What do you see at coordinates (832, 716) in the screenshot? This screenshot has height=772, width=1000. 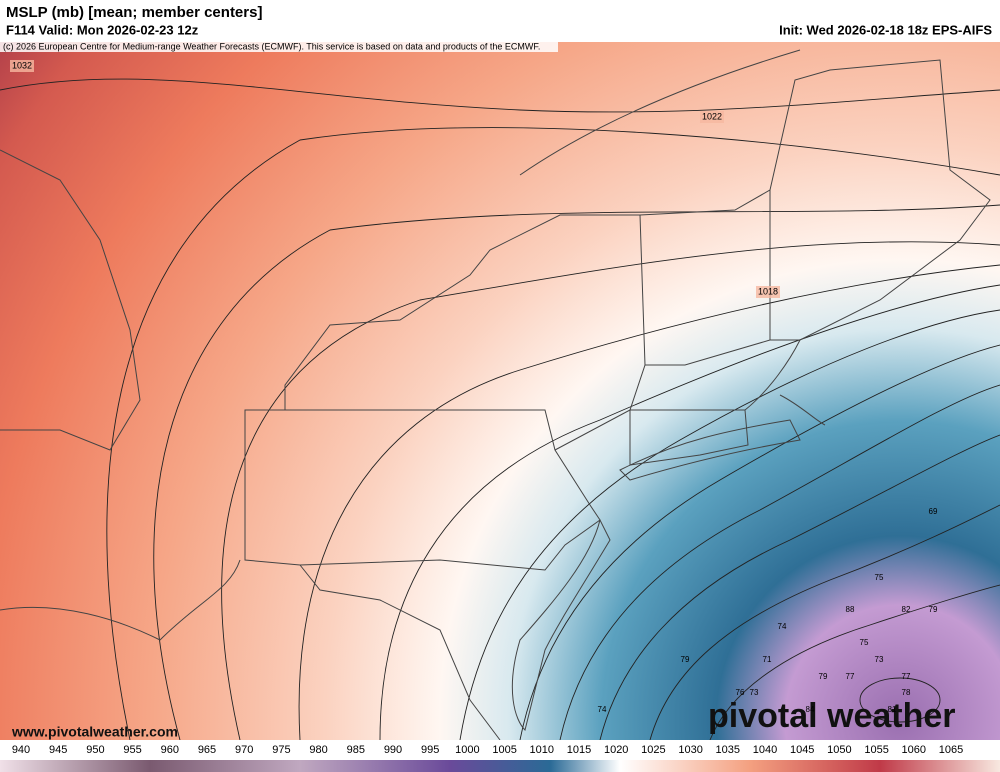 I see `watermark: pivotal weather` at bounding box center [832, 716].